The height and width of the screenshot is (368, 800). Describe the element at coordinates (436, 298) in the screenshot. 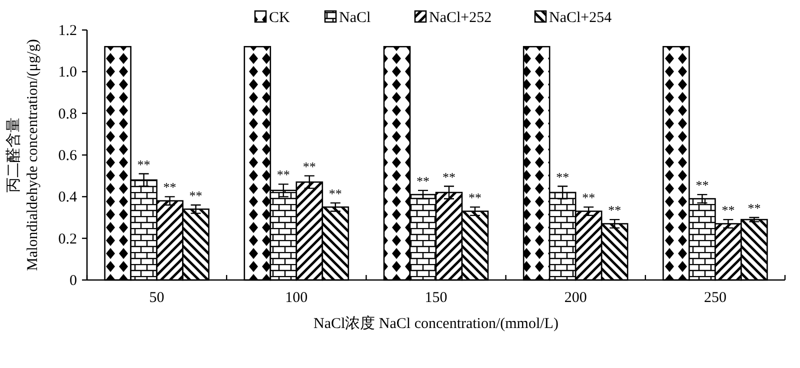

I see `x-tick-label: 150` at that location.